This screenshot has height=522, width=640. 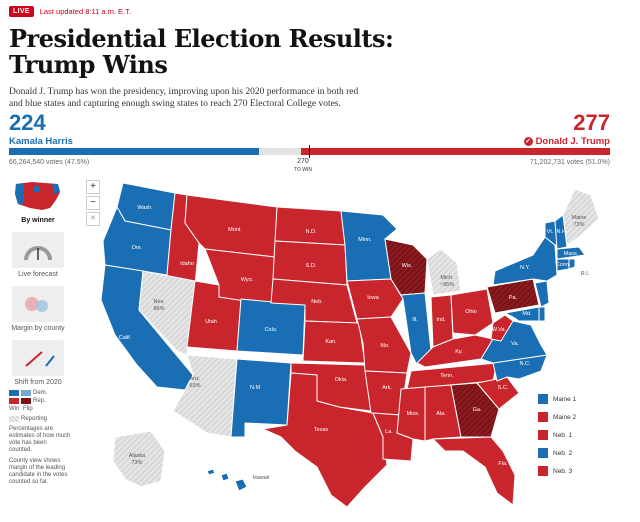 I want to click on win-threshold-tick, so click(x=309, y=151).